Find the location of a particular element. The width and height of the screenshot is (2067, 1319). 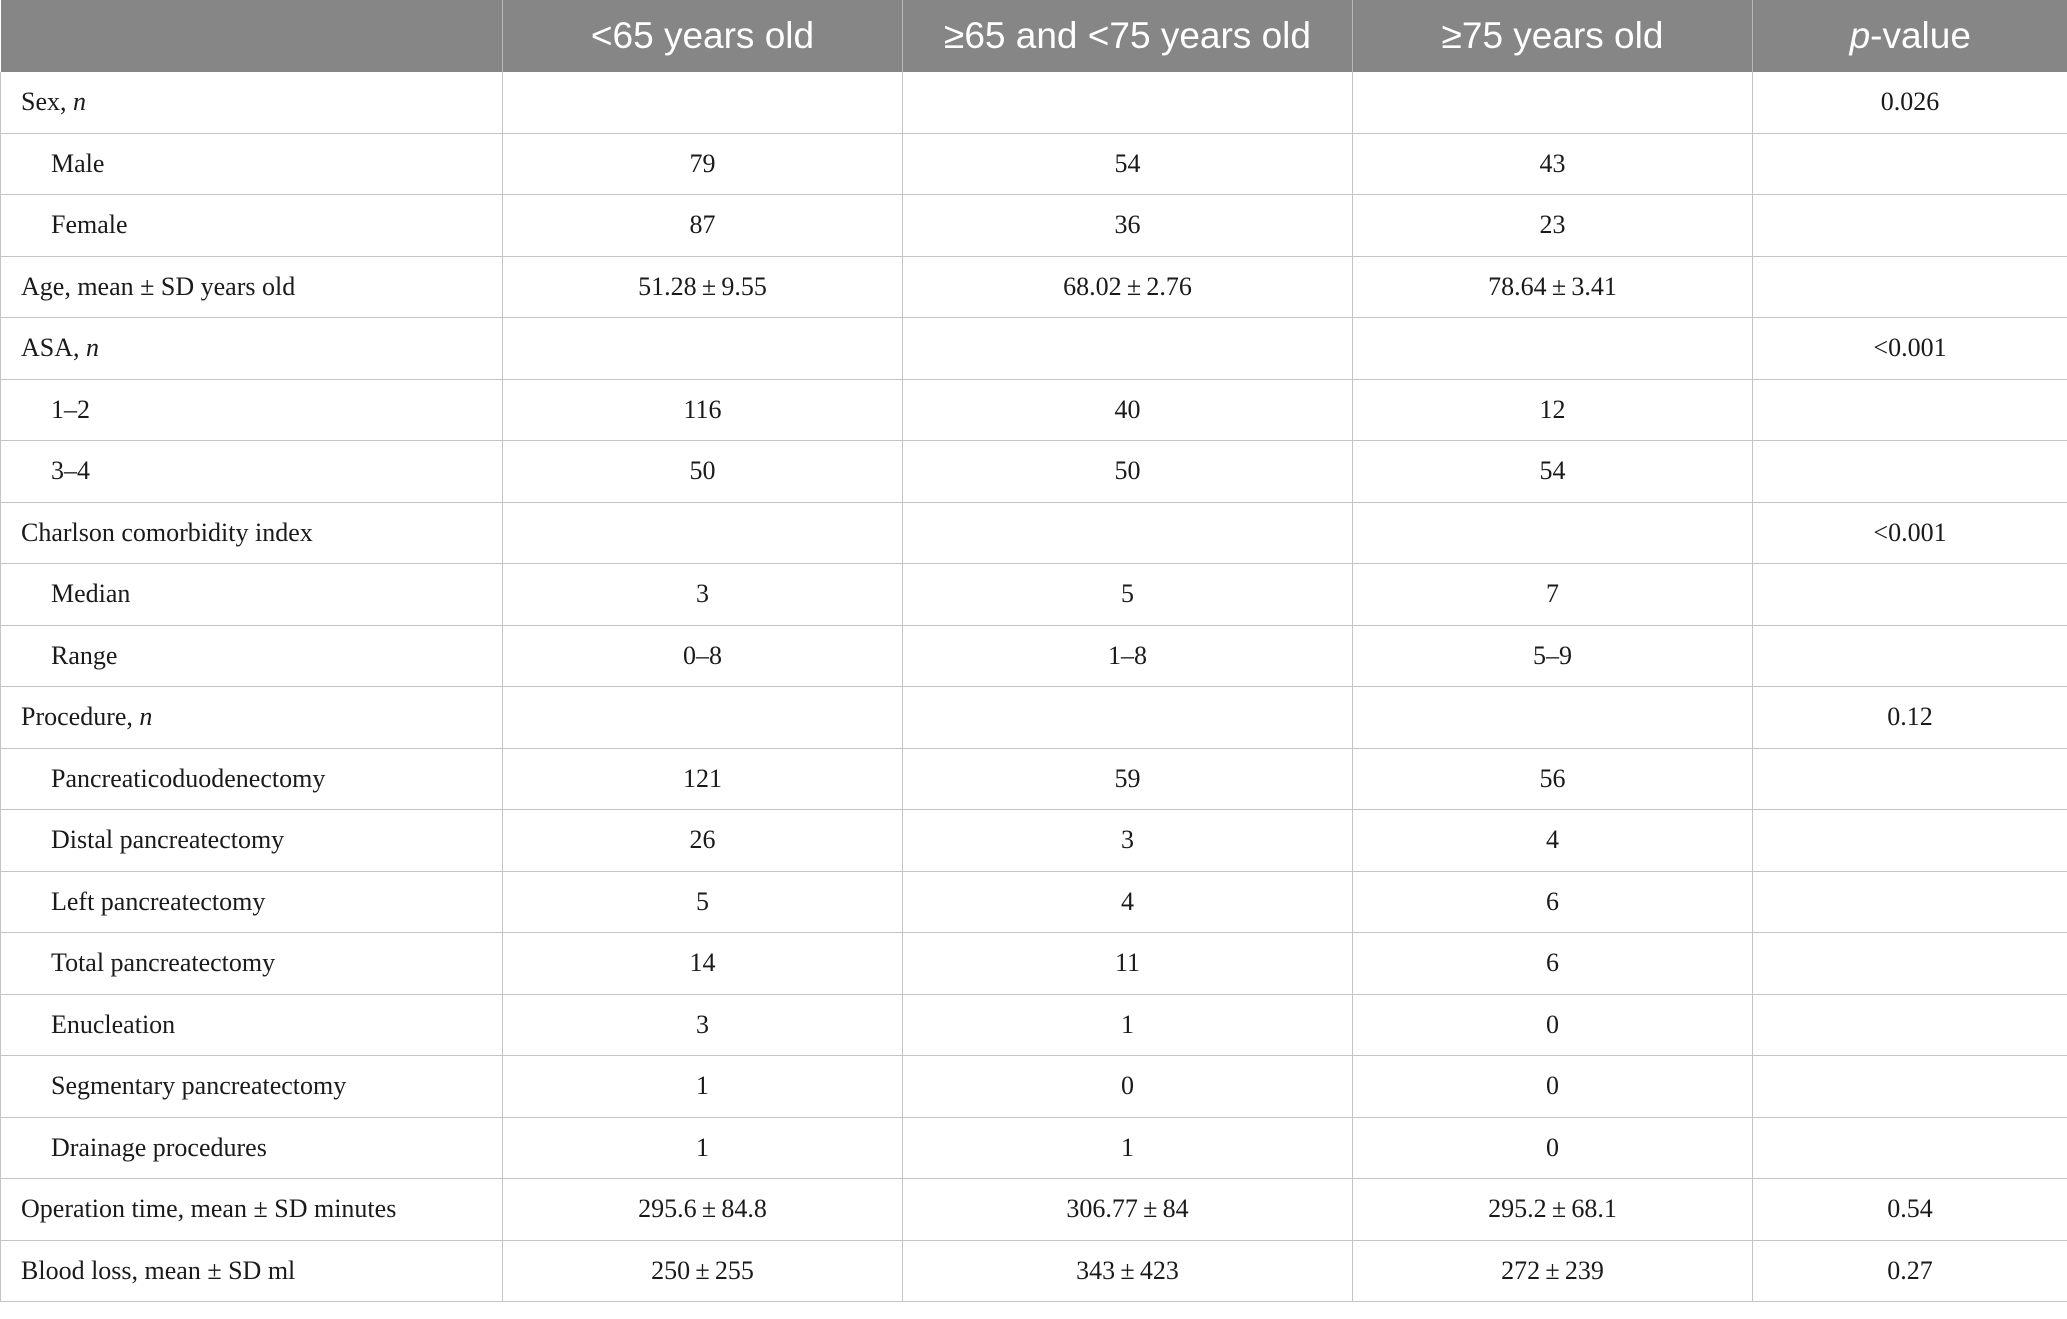

row-label-text: Blood loss, mean ± SD ml is located at coordinates (158, 1270).